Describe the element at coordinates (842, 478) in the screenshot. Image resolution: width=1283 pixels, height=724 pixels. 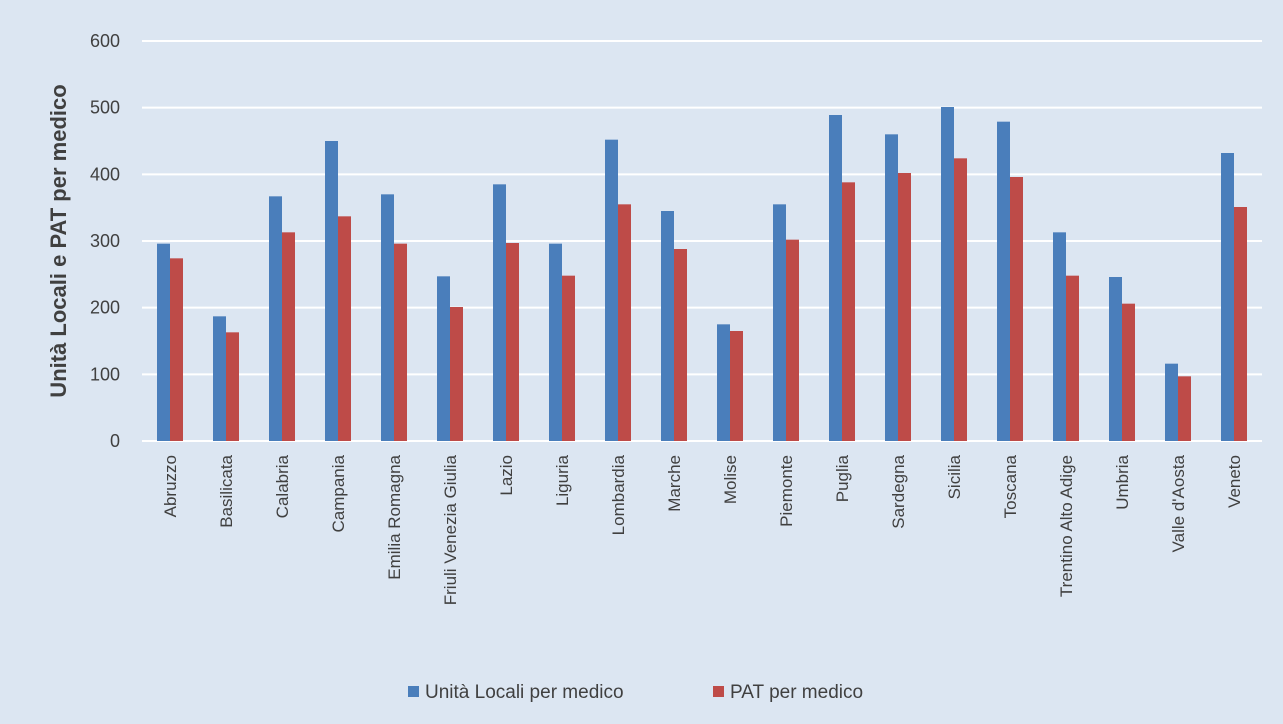
I see `x-tick-label: Puglia` at that location.